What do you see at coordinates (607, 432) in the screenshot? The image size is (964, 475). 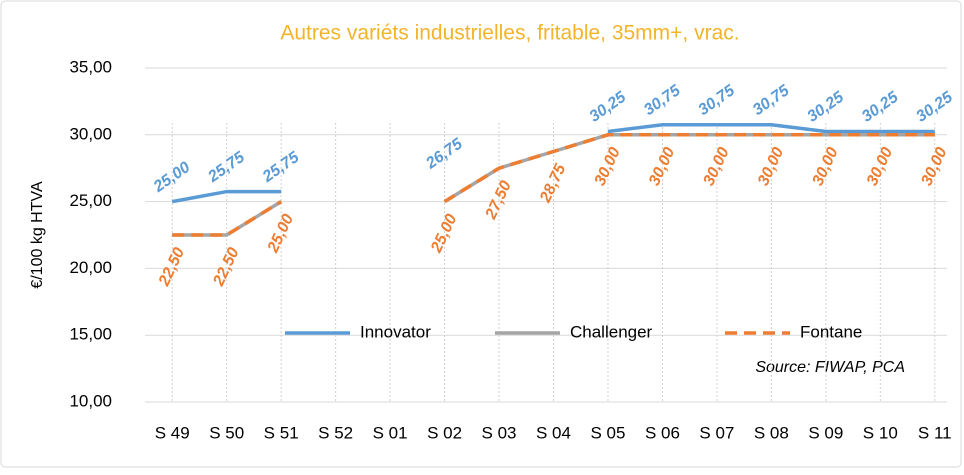 I see `x-tick-label: S 05` at bounding box center [607, 432].